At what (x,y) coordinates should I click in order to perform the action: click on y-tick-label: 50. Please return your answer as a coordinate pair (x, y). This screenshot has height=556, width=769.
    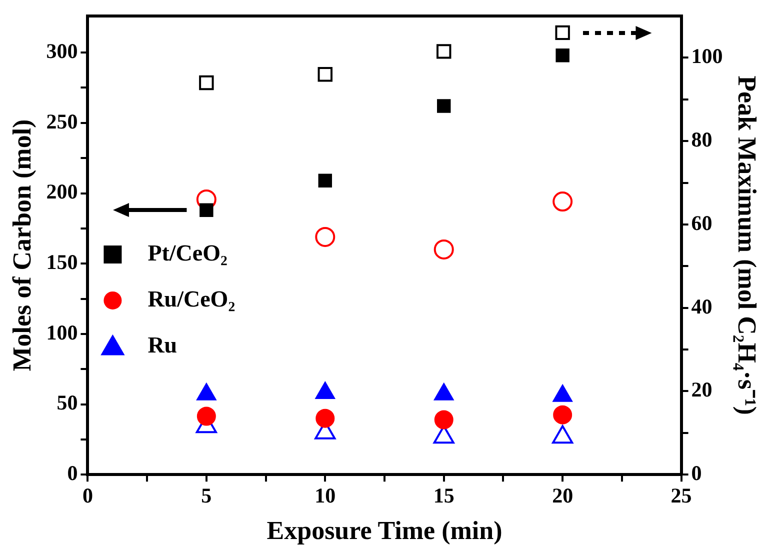
    Looking at the image, I should click on (67, 402).